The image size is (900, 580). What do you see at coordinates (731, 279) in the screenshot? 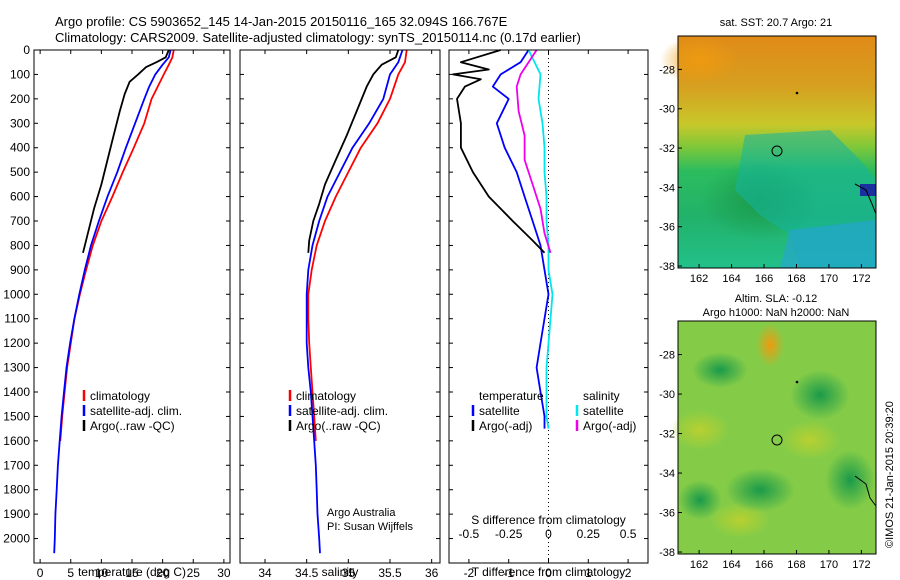
I see `map-x-tick-label: 164` at bounding box center [731, 279].